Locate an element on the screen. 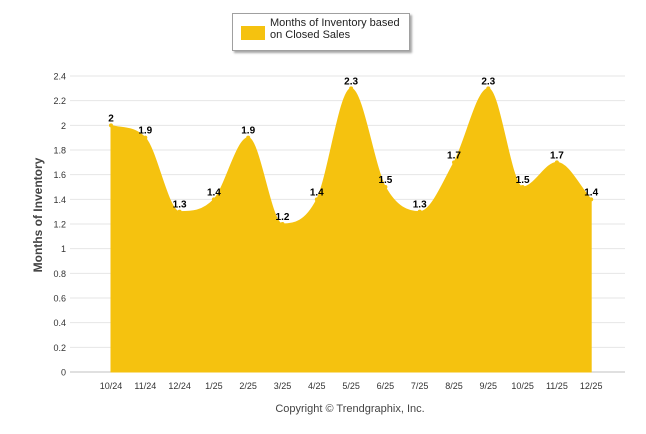 Image resolution: width=646 pixels, height=434 pixels. legend-swatch is located at coordinates (253, 33).